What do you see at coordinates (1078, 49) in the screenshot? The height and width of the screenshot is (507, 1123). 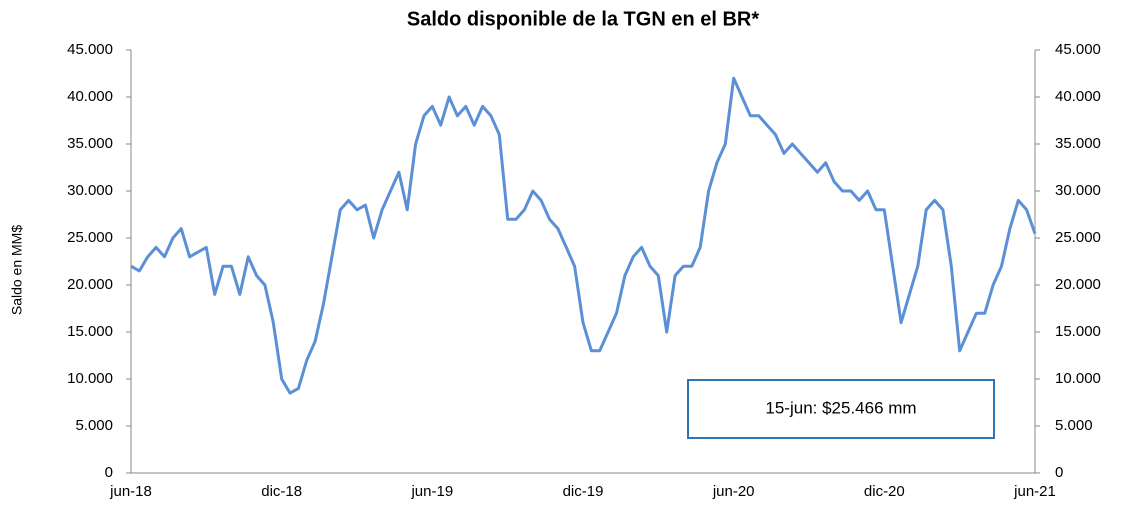 I see `y2-tick-label: 45.000` at bounding box center [1078, 49].